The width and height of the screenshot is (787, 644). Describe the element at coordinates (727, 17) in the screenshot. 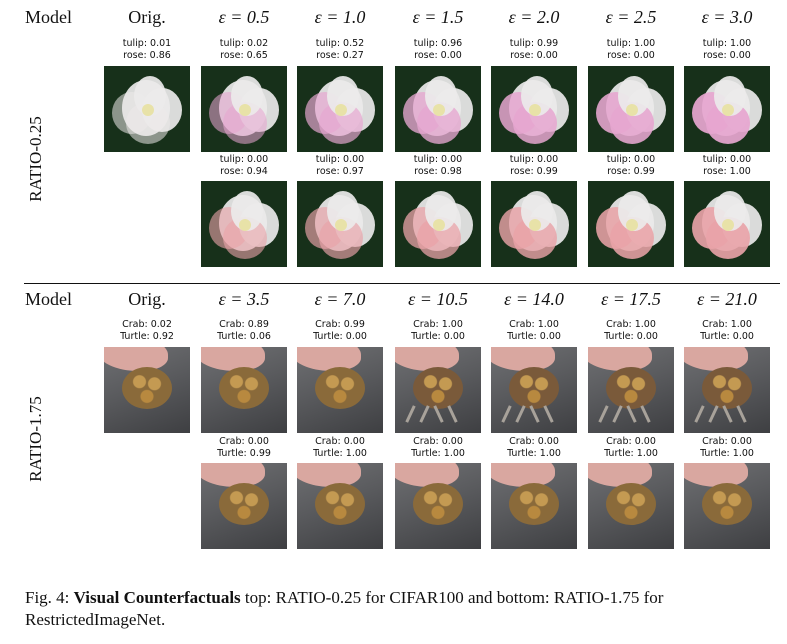

I see `epsilon-header: ε = 3.0` at that location.